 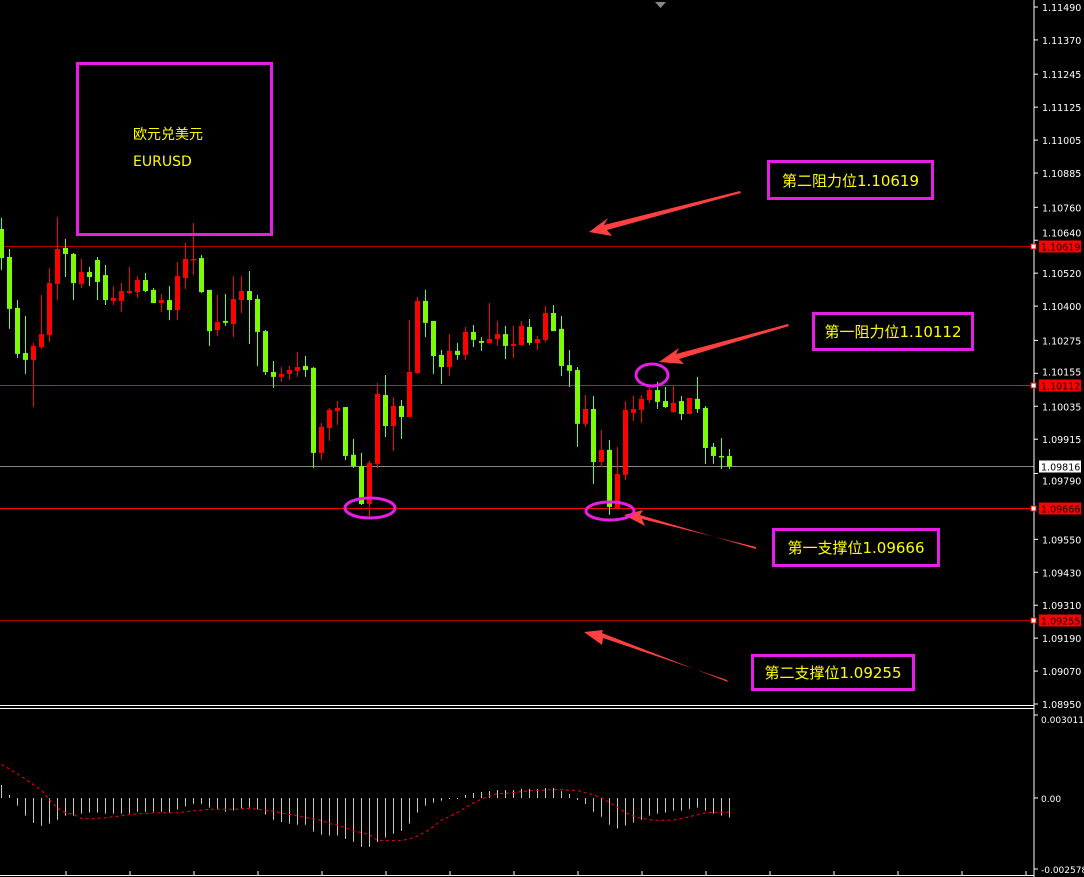 I want to click on symbol-name-cn: 欧元兑美元, so click(x=168, y=135).